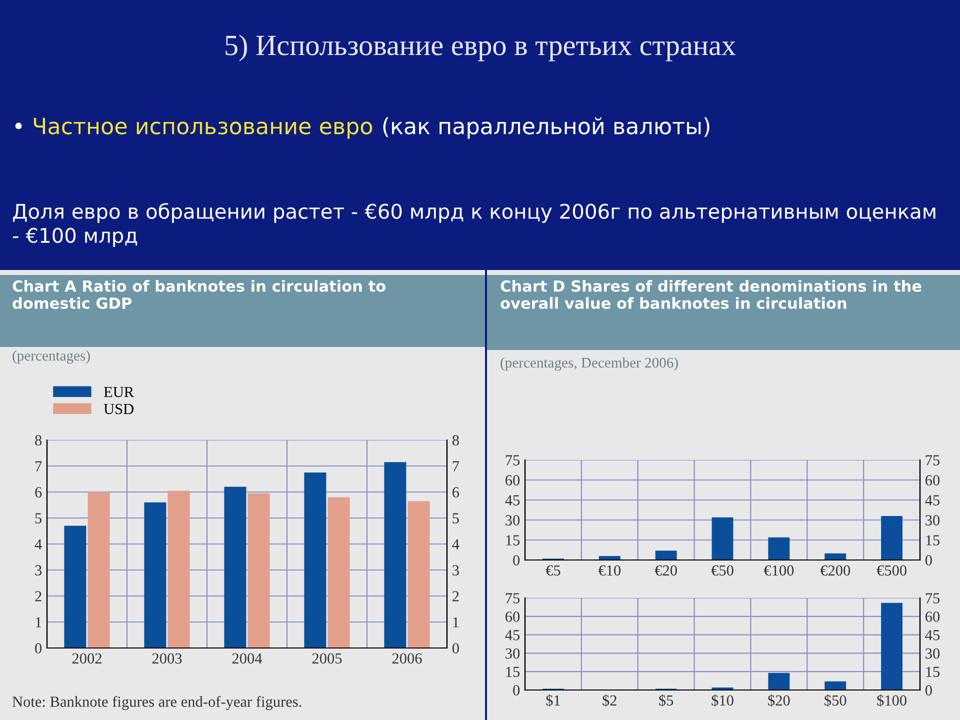 This screenshot has width=960, height=720. What do you see at coordinates (39, 622) in the screenshot?
I see `y-tick-label: 1` at bounding box center [39, 622].